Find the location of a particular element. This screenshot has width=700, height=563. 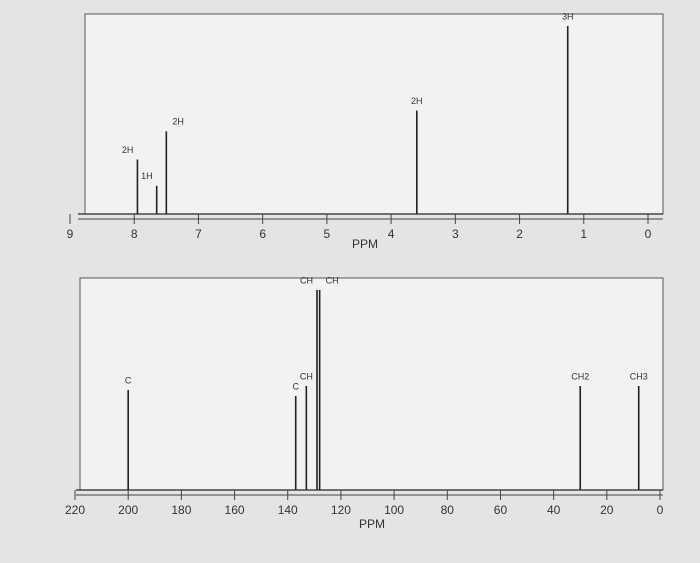

x-tick-label: 80 is located at coordinates (448, 510).